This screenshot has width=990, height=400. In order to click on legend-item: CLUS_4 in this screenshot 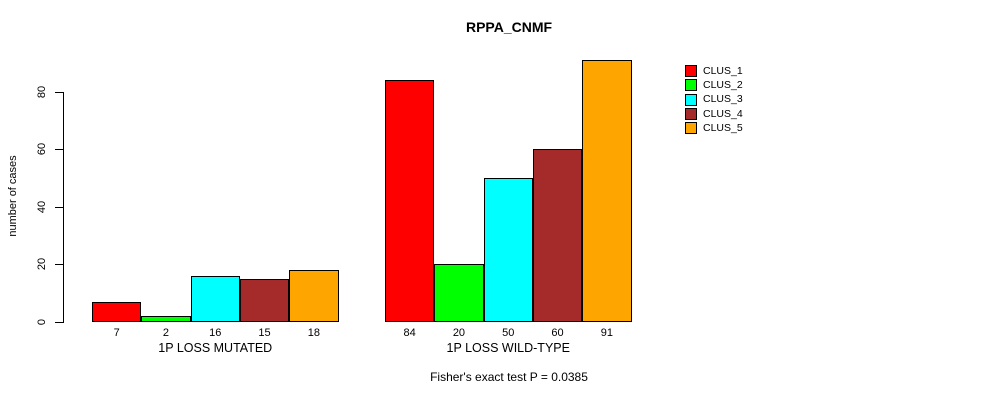, I will do `click(714, 114)`.